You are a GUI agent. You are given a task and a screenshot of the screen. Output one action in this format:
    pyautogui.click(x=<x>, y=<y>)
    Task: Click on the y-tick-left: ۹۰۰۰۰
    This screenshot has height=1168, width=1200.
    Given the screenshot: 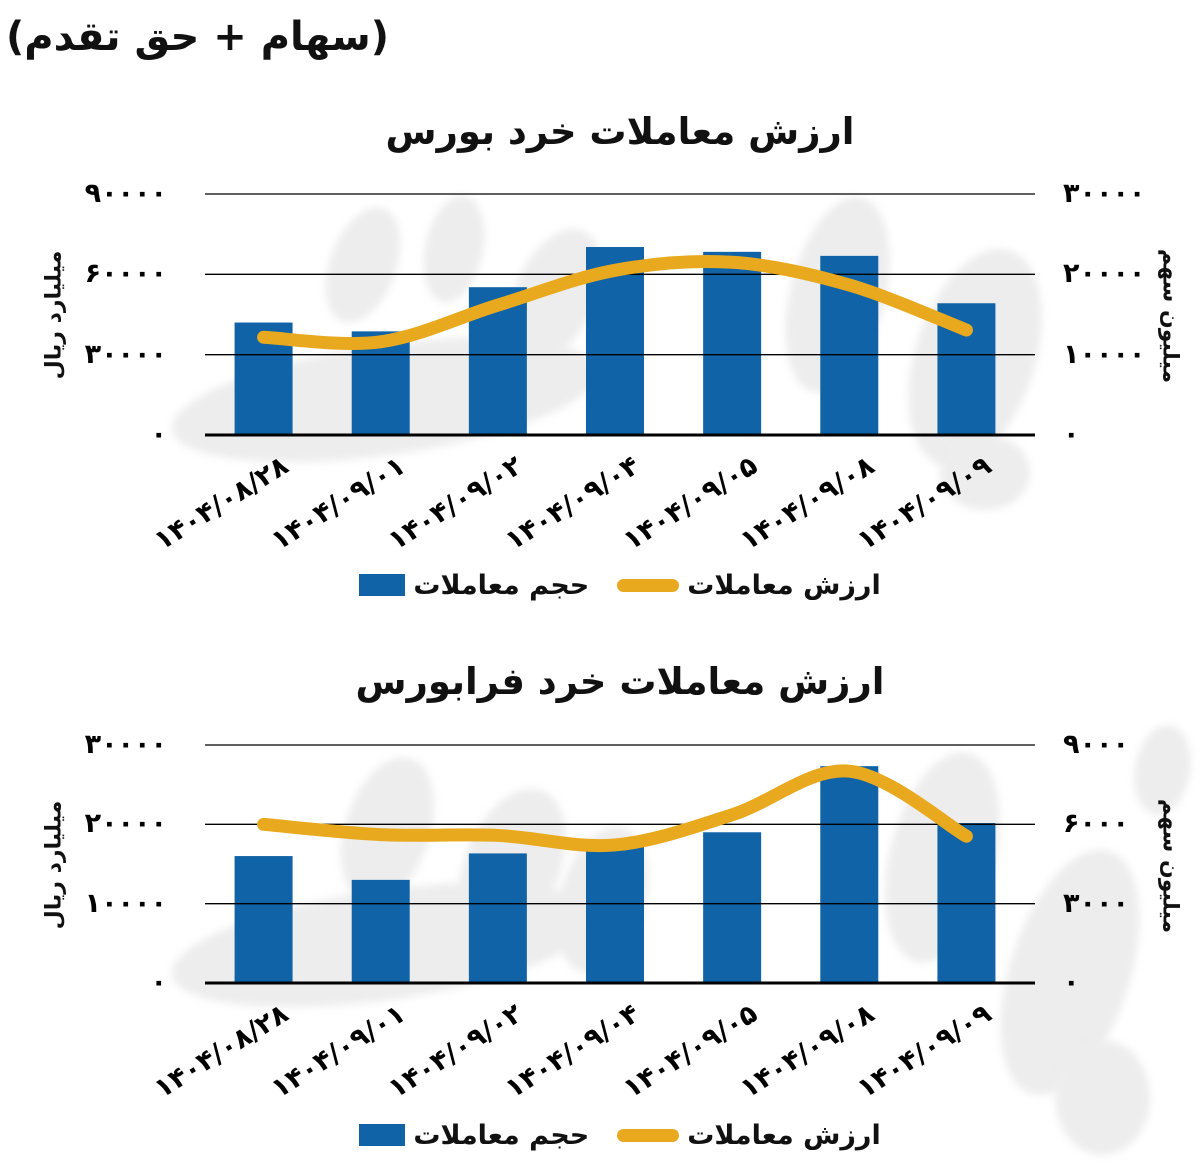 What is the action you would take?
    pyautogui.click(x=125, y=193)
    